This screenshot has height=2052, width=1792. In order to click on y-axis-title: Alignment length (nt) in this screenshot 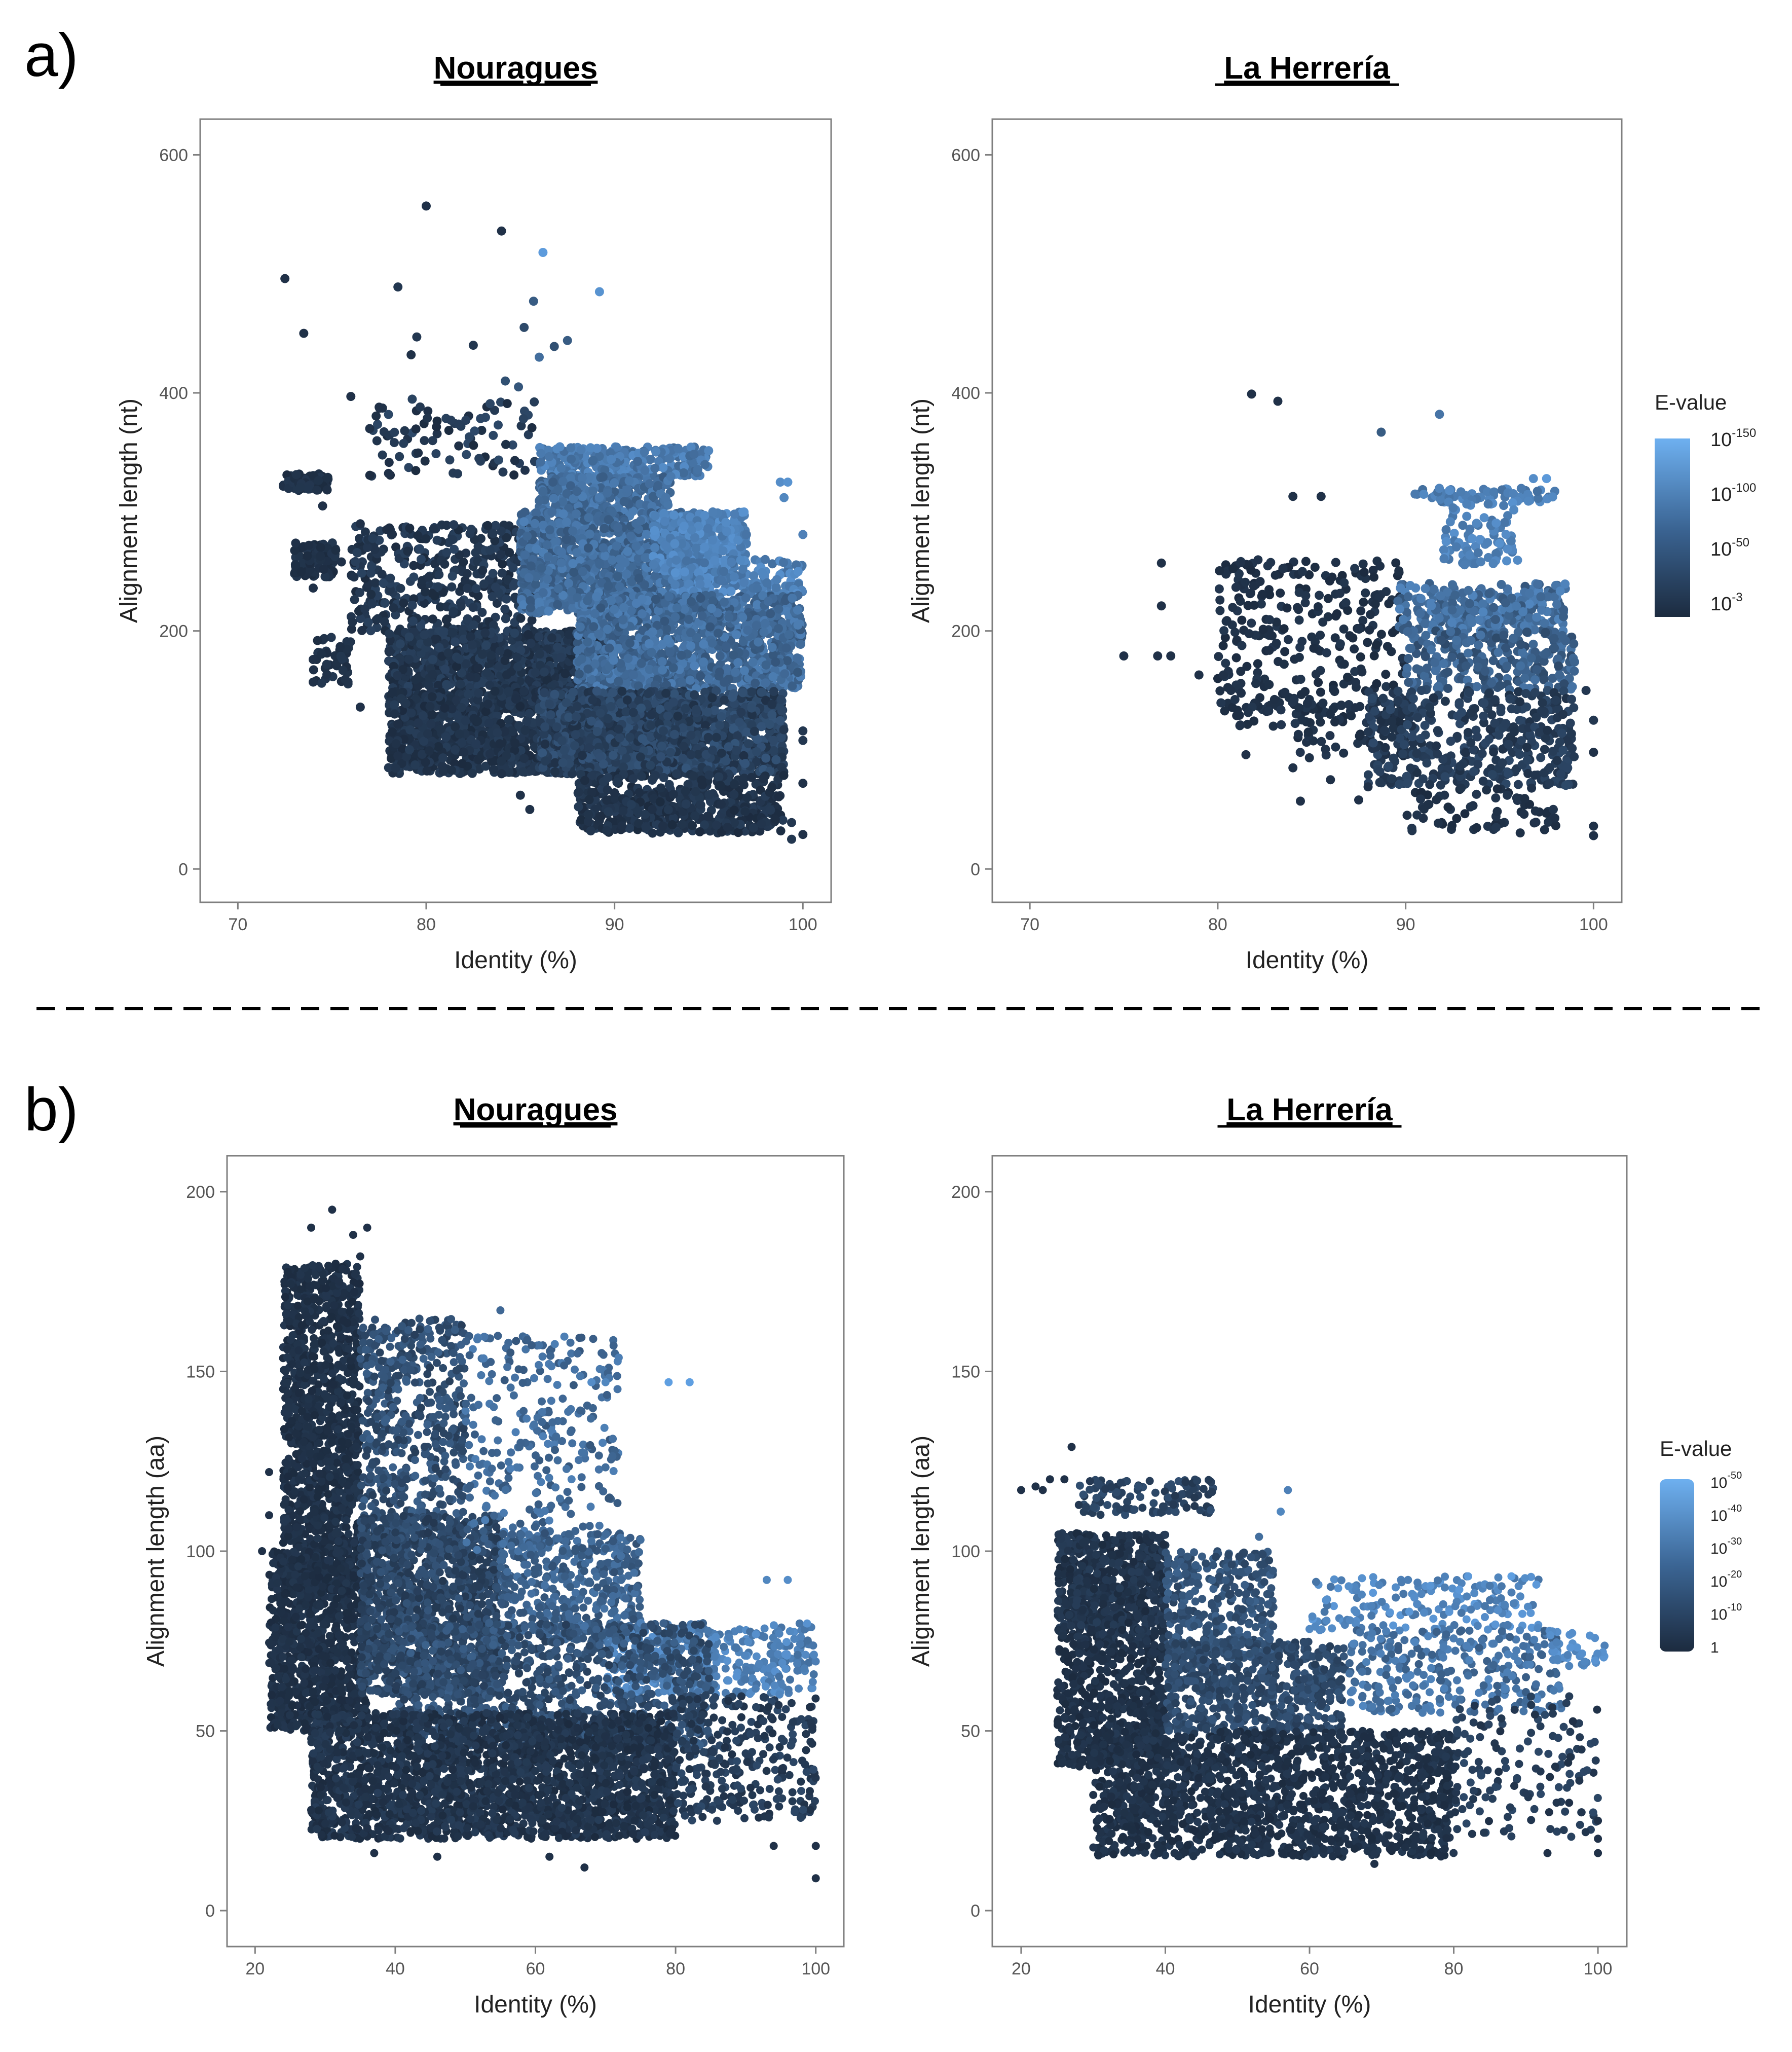, I will do `click(129, 510)`.